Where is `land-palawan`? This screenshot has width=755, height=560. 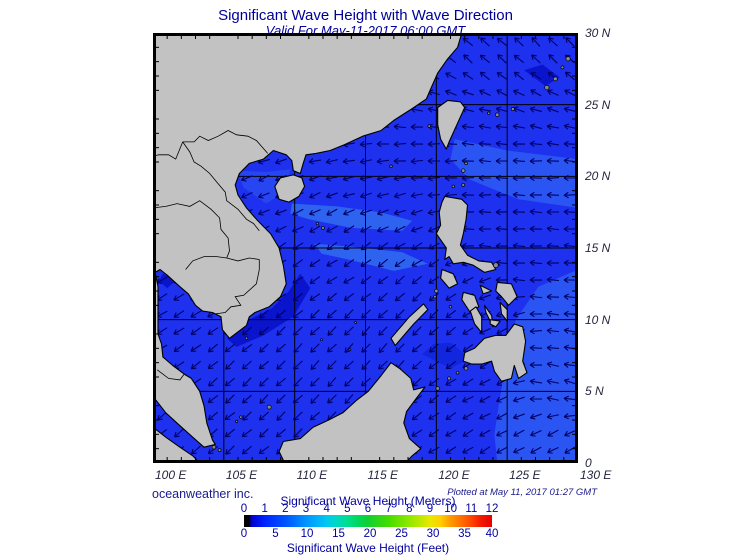 land-palawan is located at coordinates (409, 325).